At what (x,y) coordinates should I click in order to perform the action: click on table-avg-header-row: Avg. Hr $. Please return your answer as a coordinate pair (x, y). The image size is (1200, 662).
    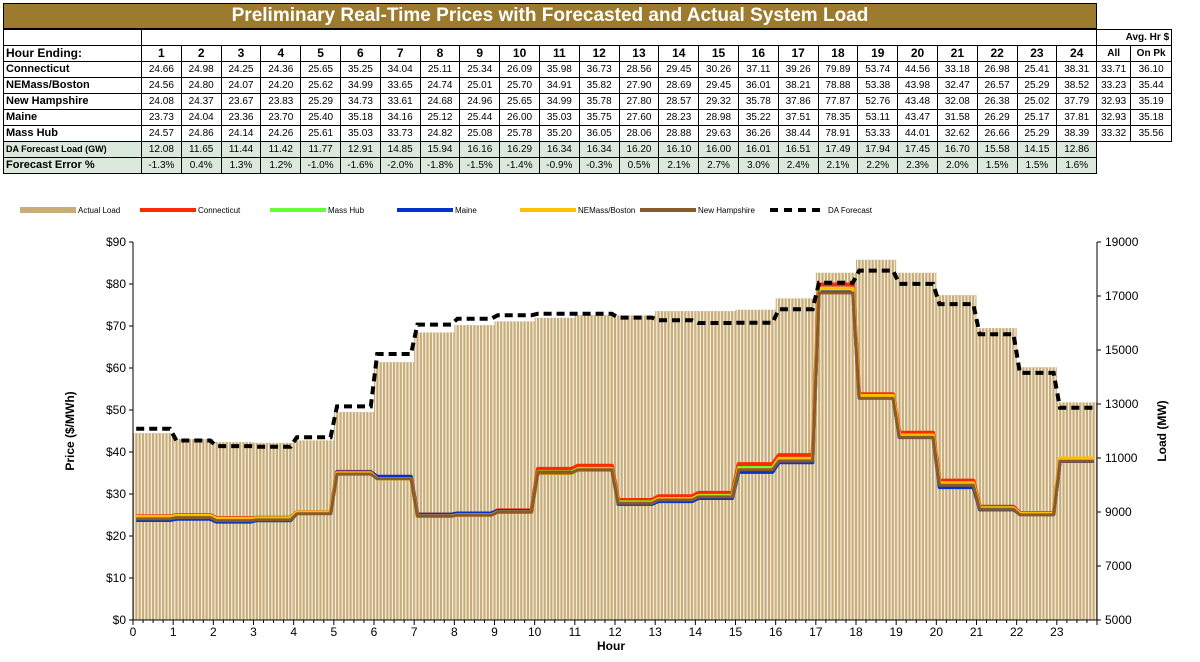
    Looking at the image, I should click on (588, 37).